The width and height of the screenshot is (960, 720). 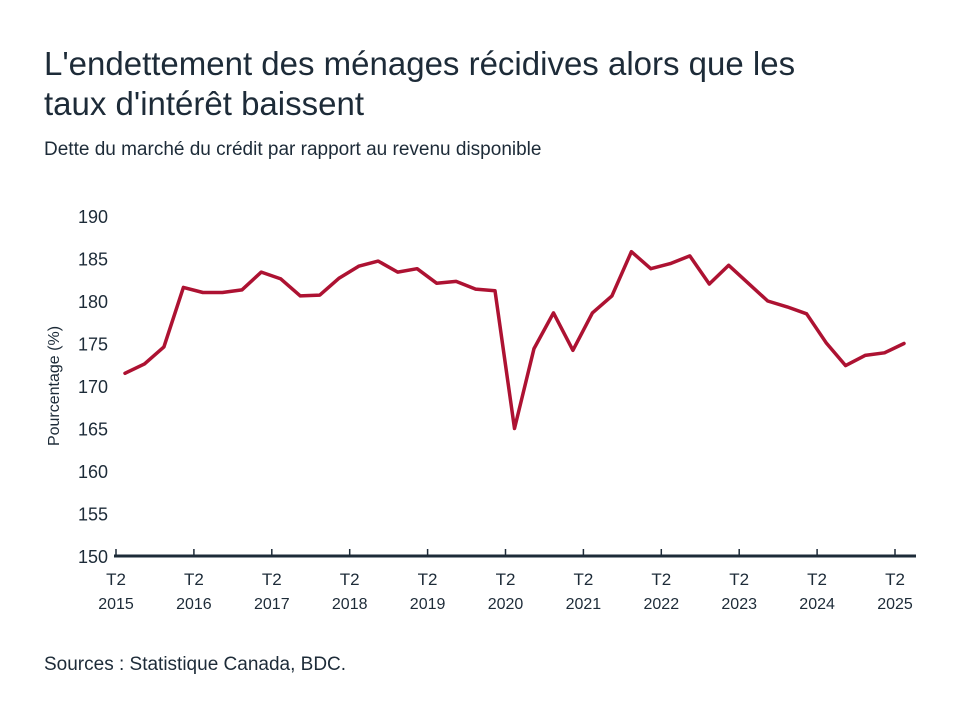 I want to click on x-tick-year: 2023, so click(x=739, y=604).